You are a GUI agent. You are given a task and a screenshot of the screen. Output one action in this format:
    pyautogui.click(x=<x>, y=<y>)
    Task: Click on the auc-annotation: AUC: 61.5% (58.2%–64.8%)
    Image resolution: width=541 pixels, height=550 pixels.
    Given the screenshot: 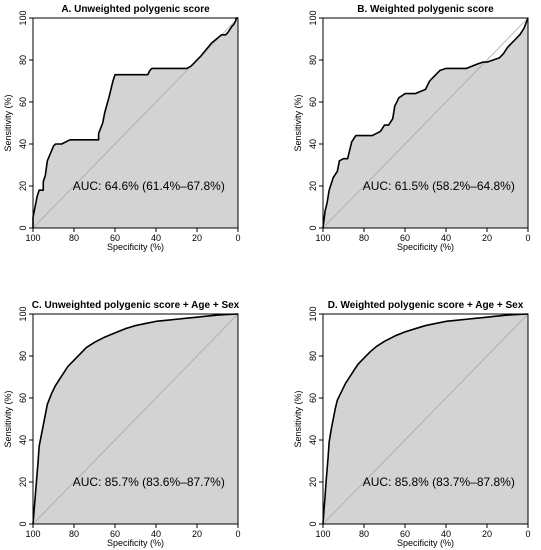 What is the action you would take?
    pyautogui.click(x=439, y=186)
    